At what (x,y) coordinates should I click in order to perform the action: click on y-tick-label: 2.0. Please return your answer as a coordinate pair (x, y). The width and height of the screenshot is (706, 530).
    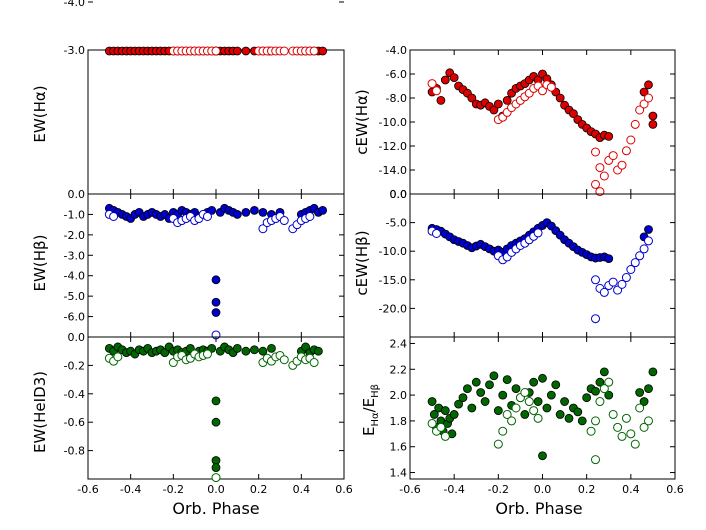
    Looking at the image, I should click on (399, 395).